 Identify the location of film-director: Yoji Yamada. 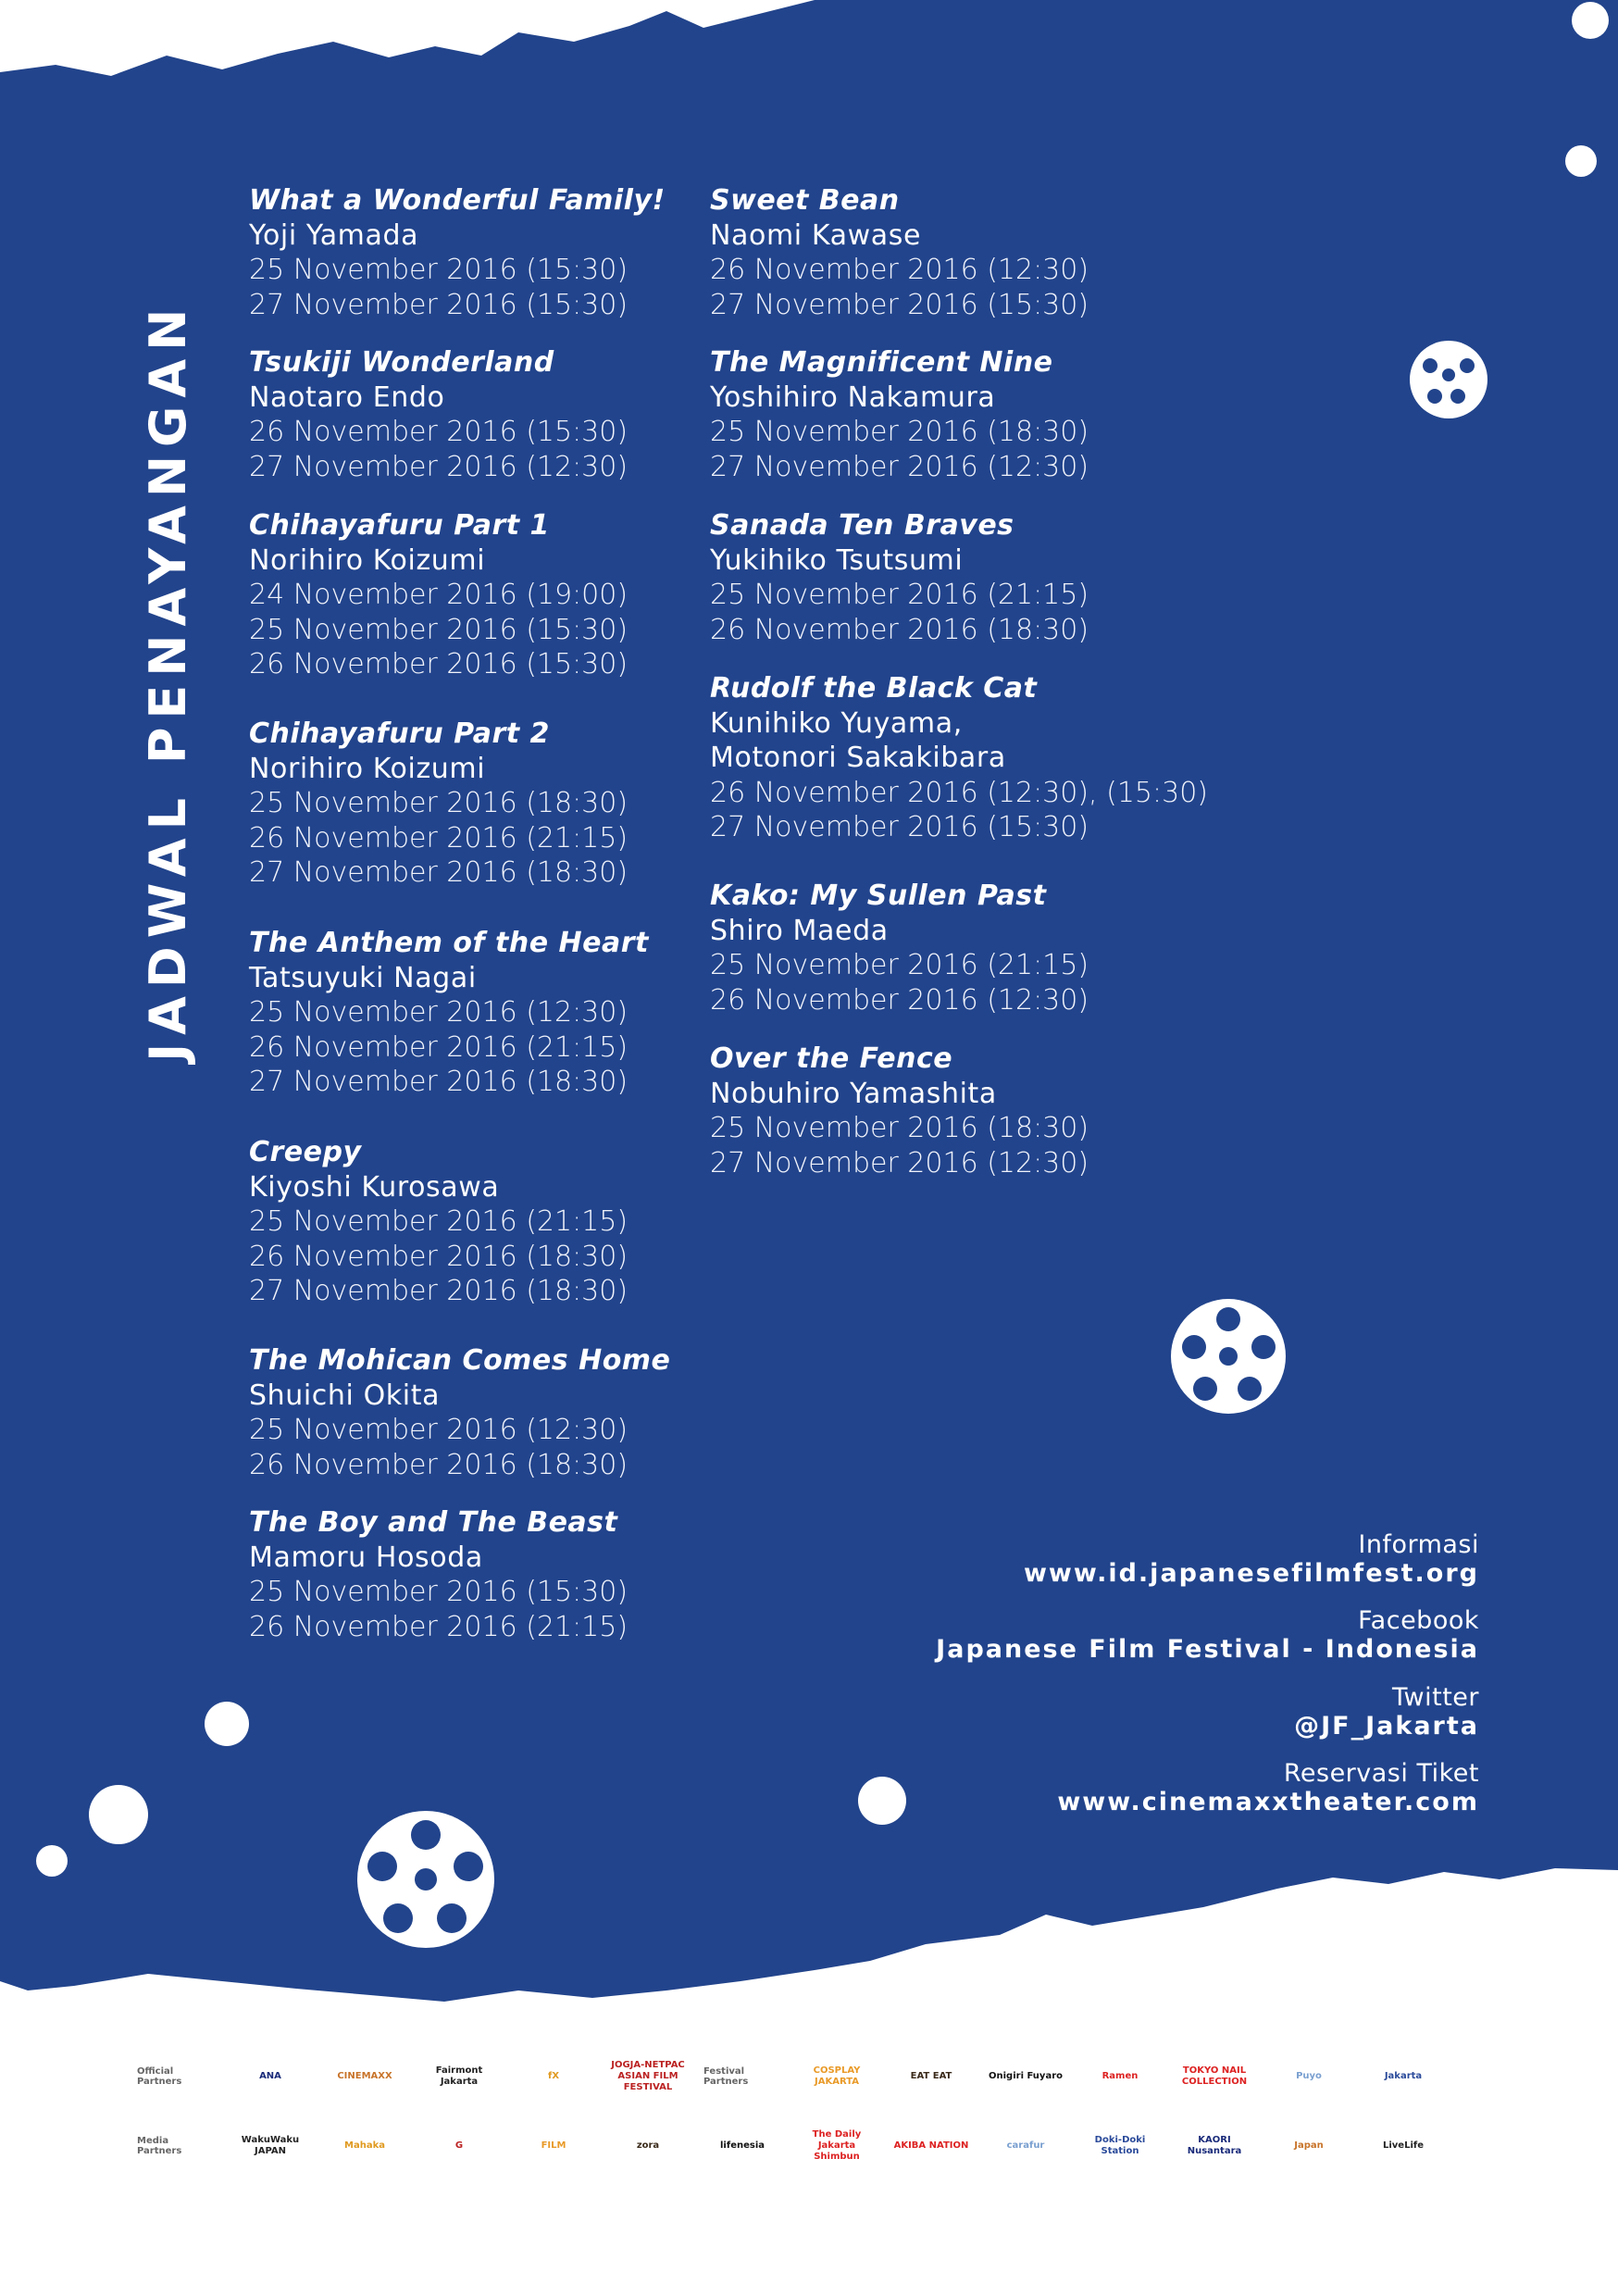
(334, 235).